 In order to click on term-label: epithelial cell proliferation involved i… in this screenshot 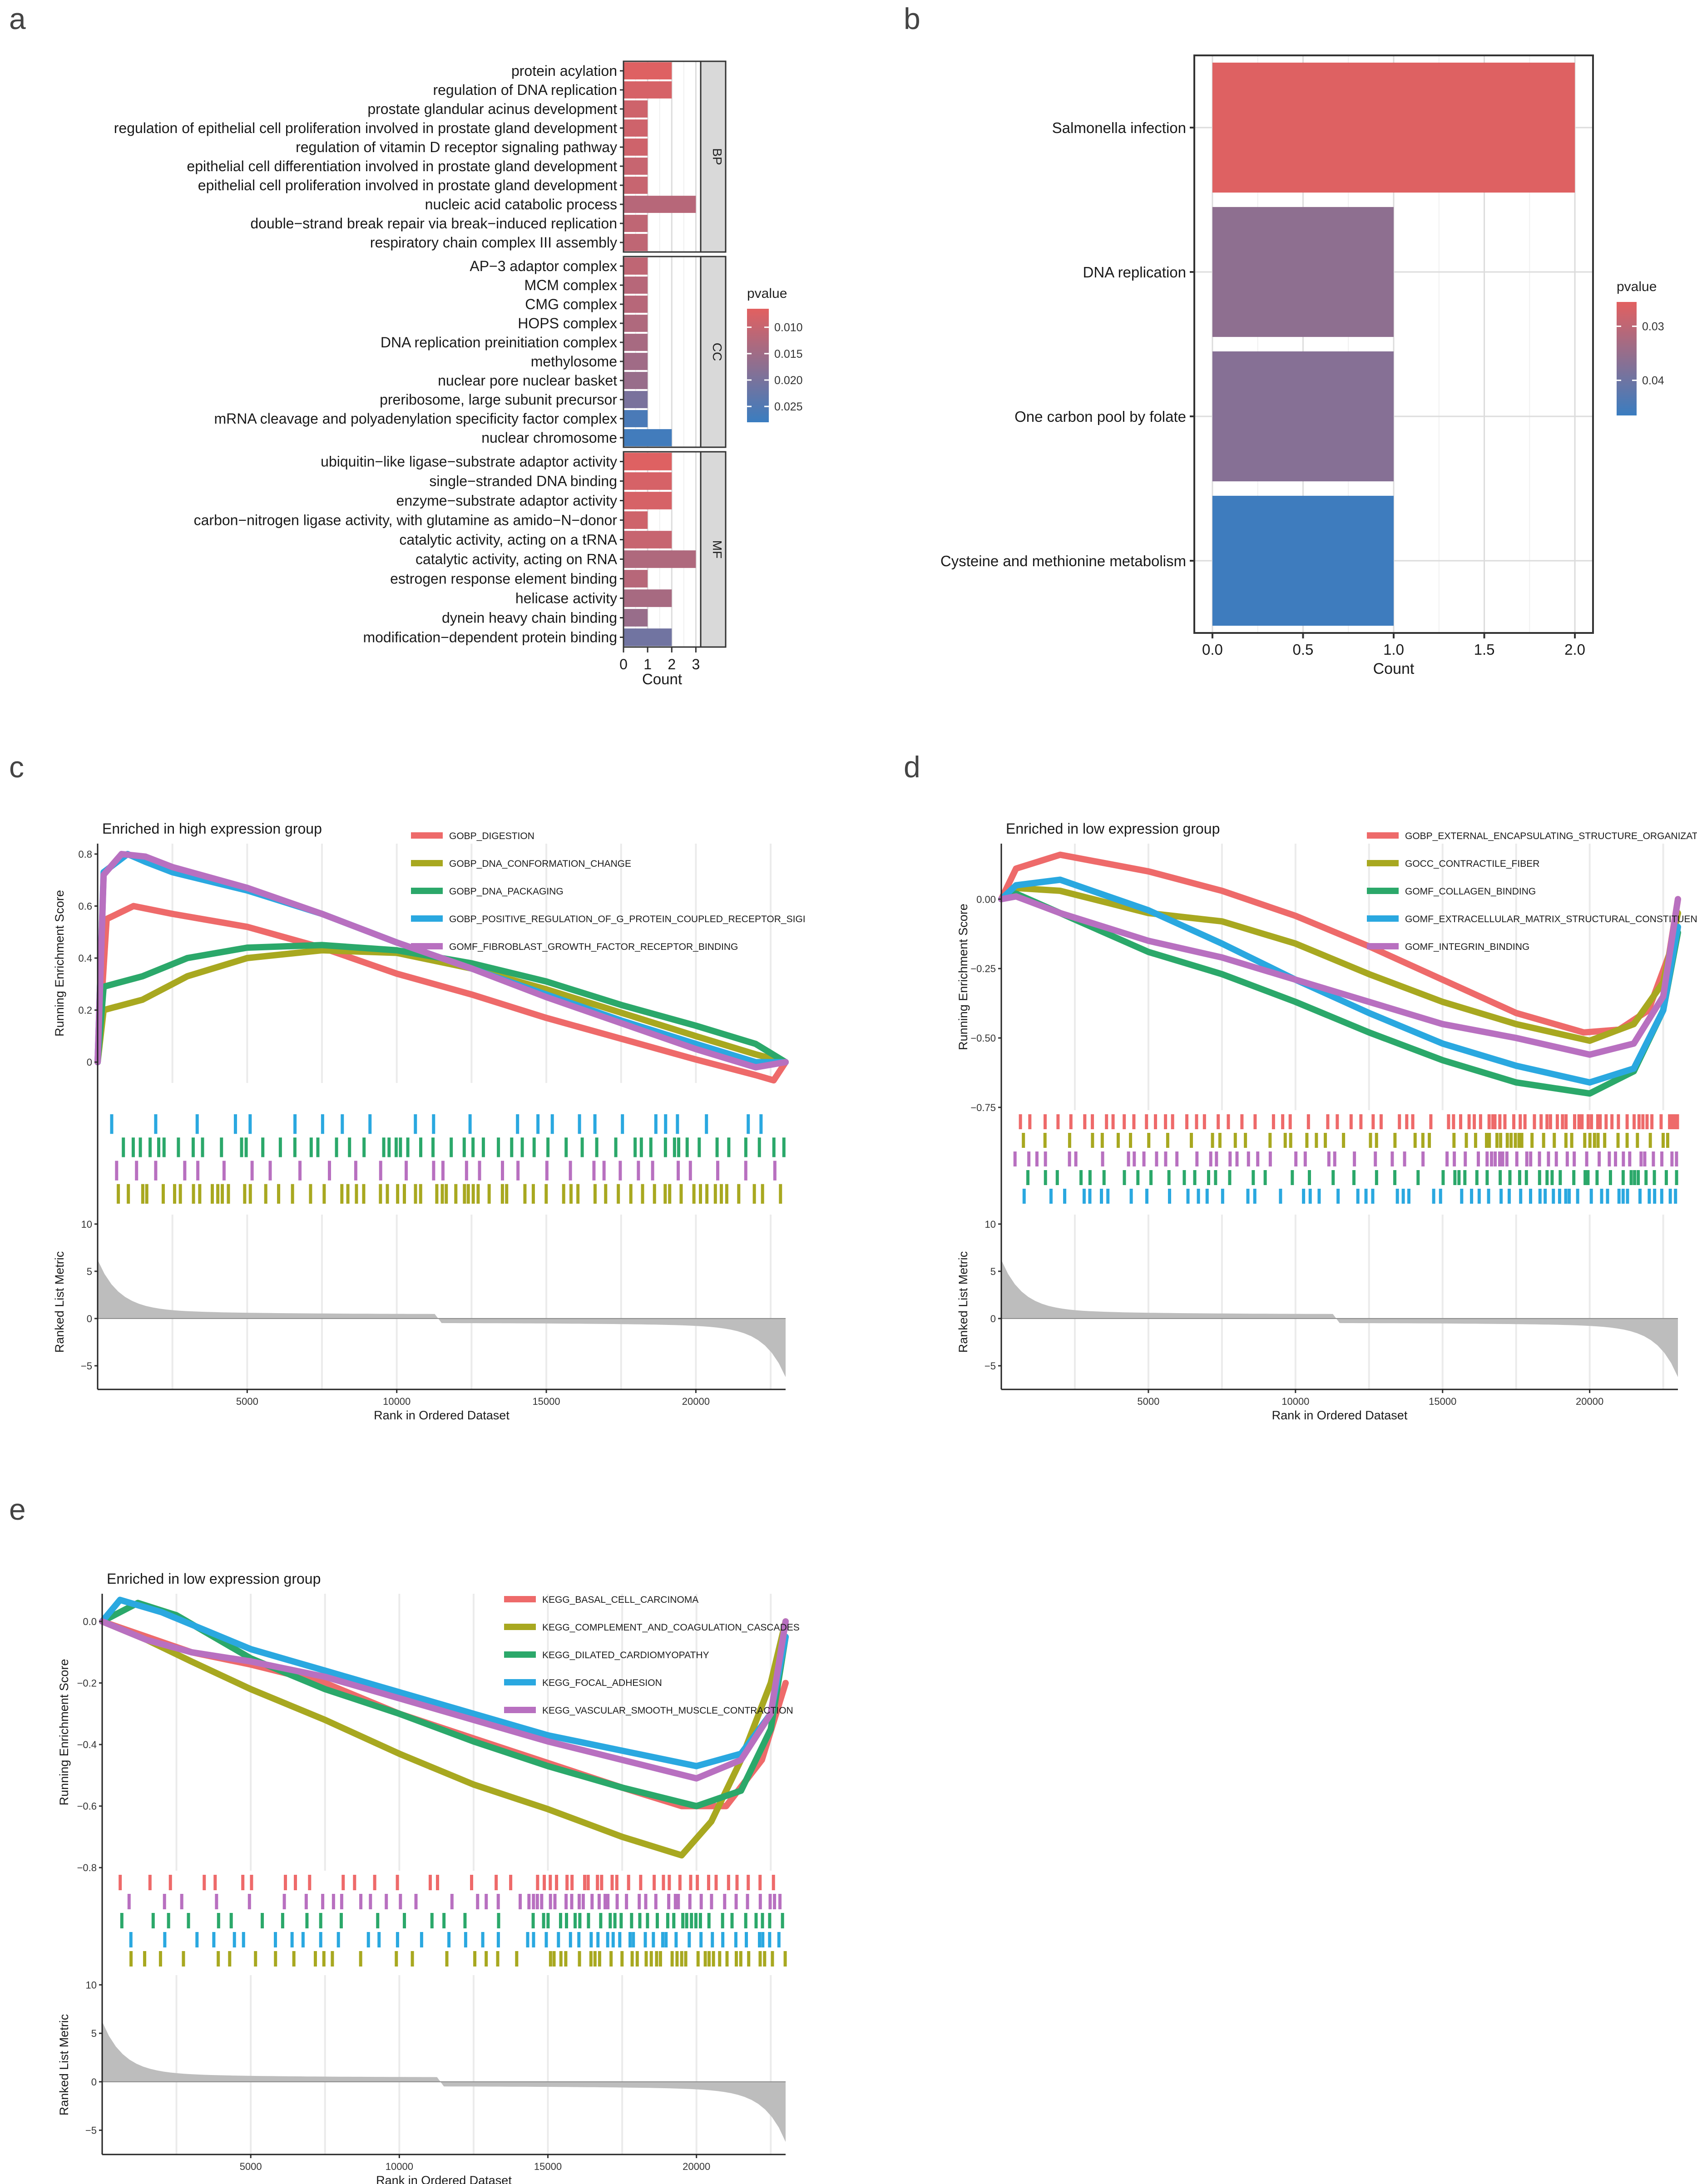, I will do `click(407, 185)`.